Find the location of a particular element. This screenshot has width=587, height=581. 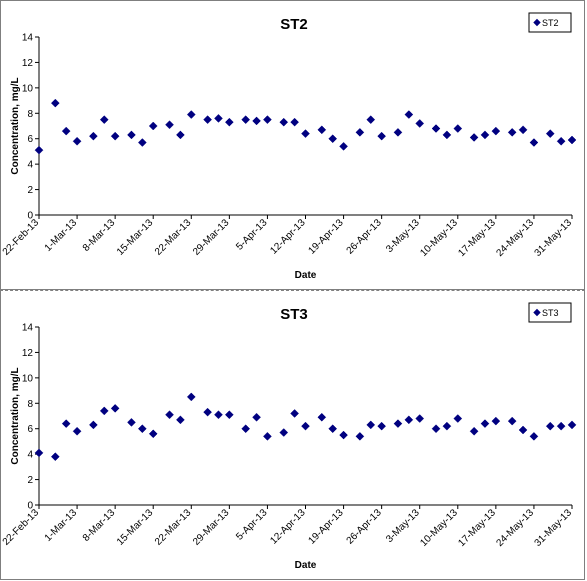

x-tick-label: 12-Apr-13 is located at coordinates (288, 237).